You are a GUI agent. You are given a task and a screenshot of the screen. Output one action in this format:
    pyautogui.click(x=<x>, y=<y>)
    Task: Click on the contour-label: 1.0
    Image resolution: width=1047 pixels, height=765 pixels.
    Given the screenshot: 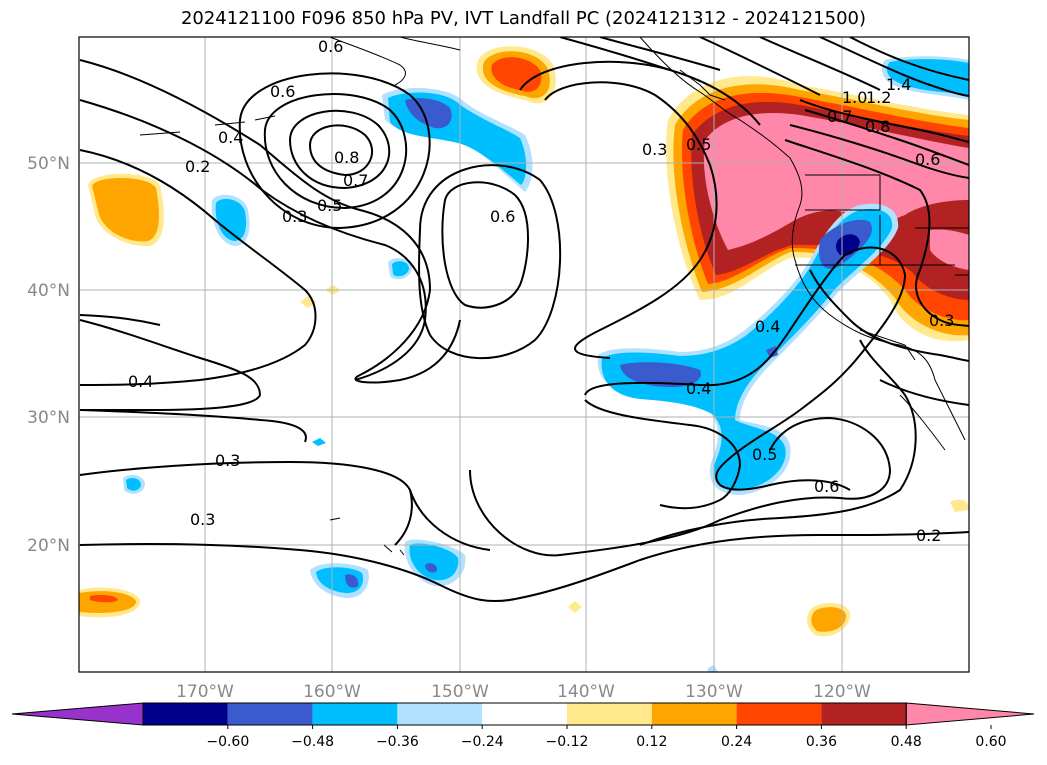 What is the action you would take?
    pyautogui.click(x=854, y=97)
    